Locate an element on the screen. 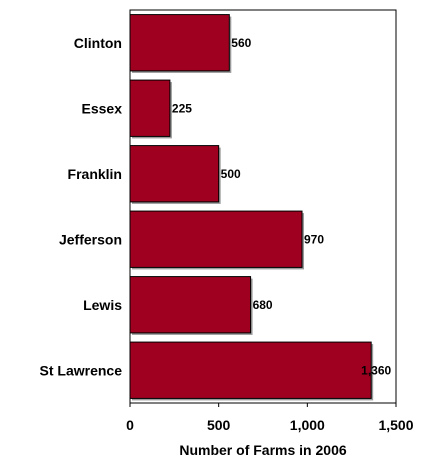 The image size is (432, 462). category-label: Lewis is located at coordinates (102, 305).